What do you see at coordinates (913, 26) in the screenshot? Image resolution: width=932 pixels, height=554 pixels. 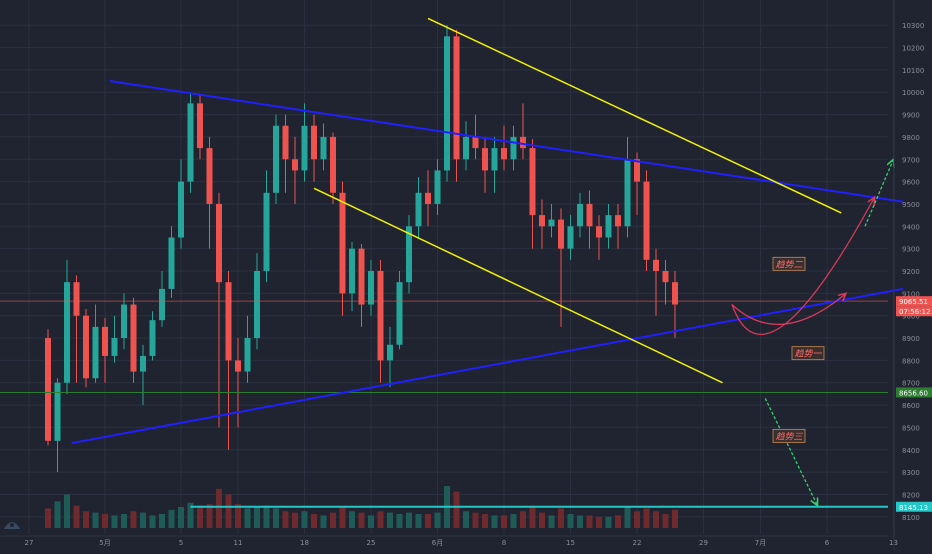 I see `y-tick-label: 10300` at bounding box center [913, 26].